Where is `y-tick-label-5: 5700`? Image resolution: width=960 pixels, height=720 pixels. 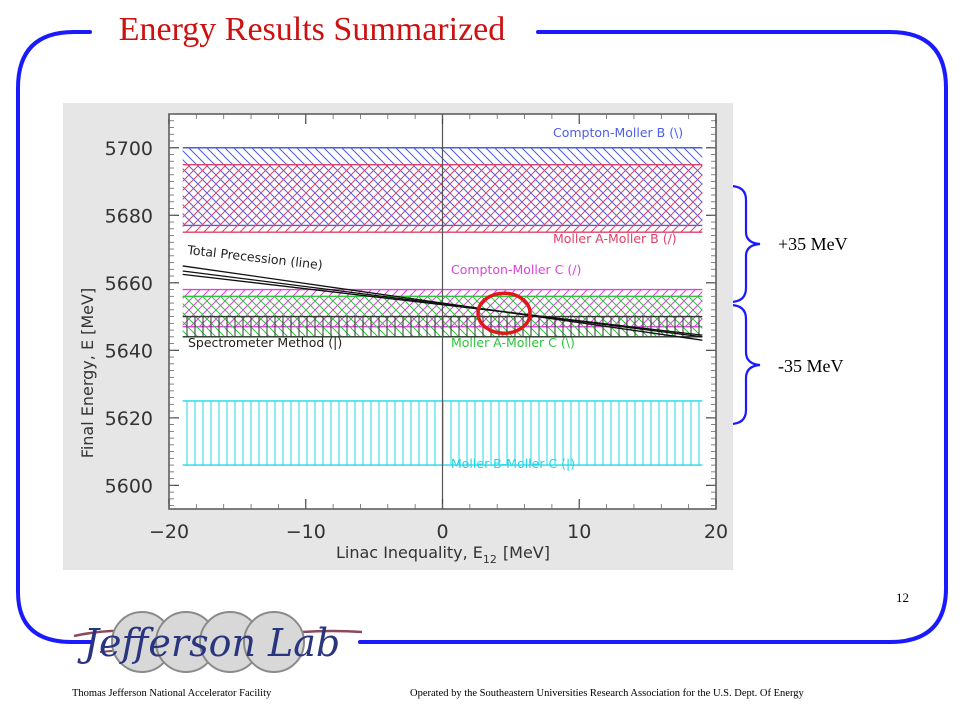
y-tick-label-5: 5700 is located at coordinates (129, 149).